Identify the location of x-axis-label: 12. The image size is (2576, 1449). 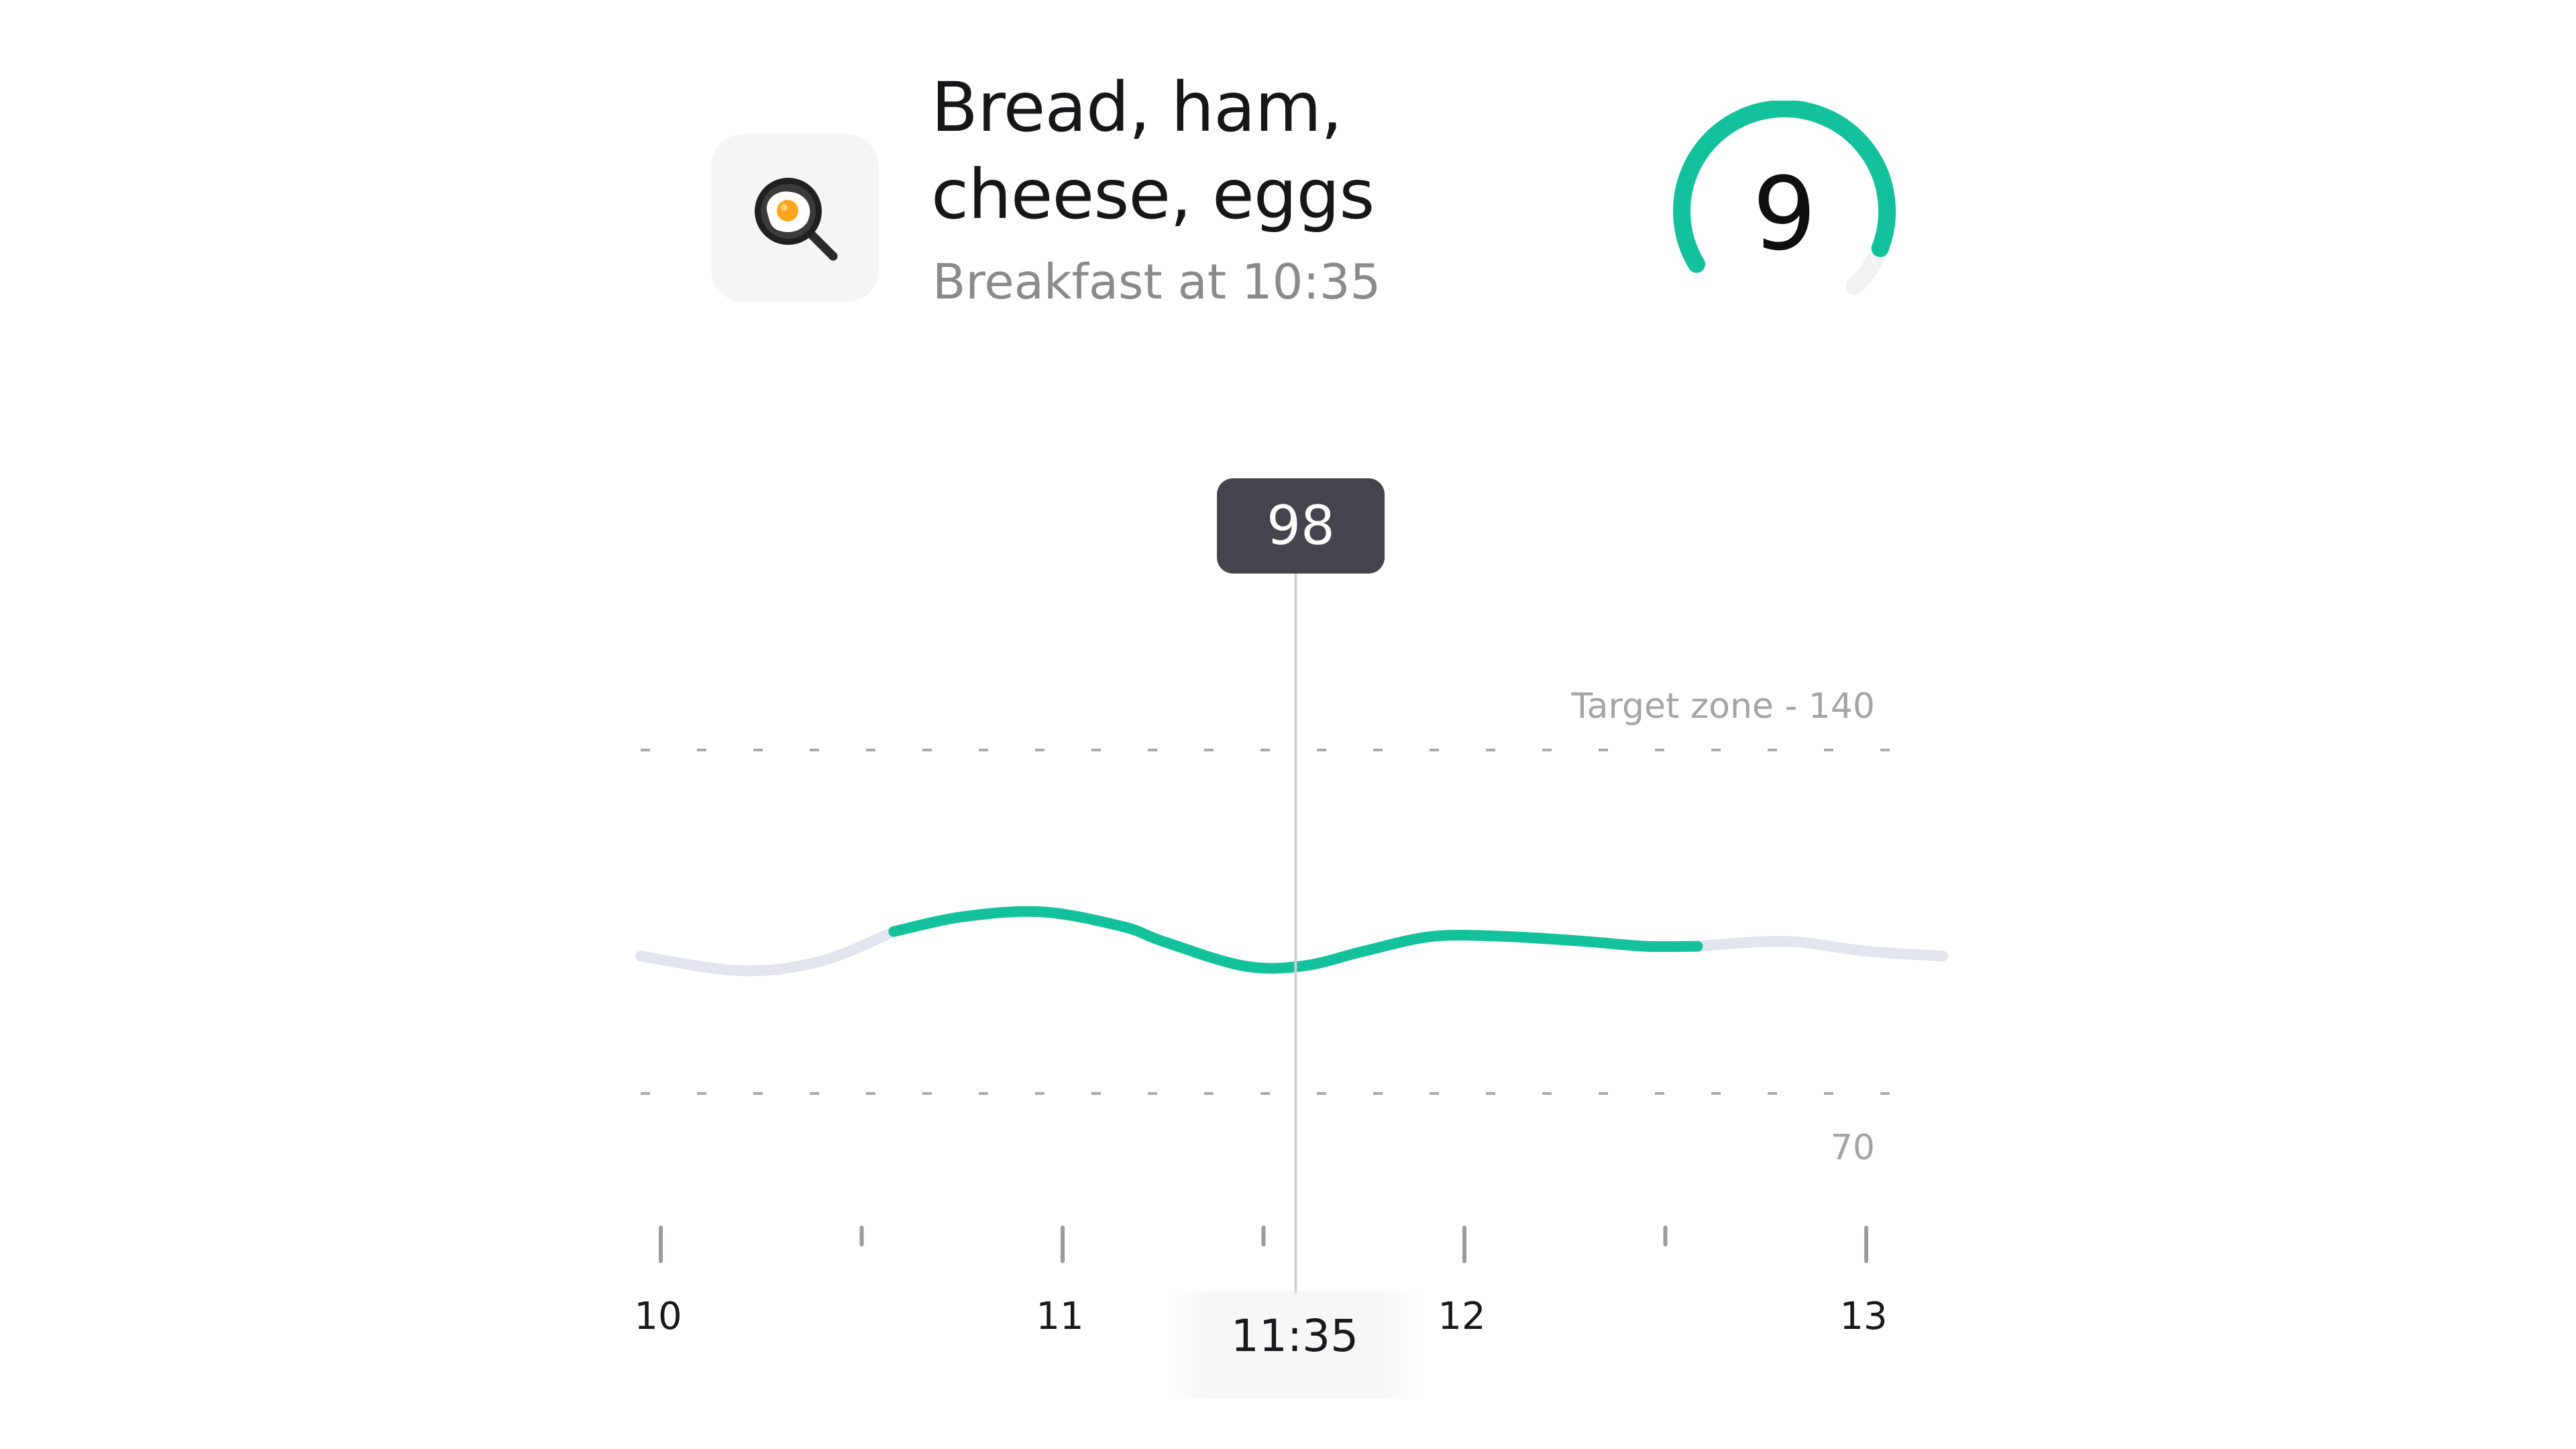
(1462, 1316).